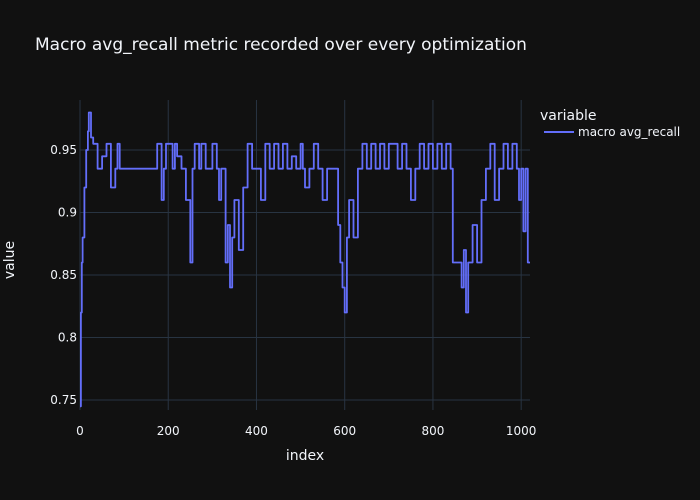 The width and height of the screenshot is (700, 500). What do you see at coordinates (521, 431) in the screenshot?
I see `x-tick-label: 1000` at bounding box center [521, 431].